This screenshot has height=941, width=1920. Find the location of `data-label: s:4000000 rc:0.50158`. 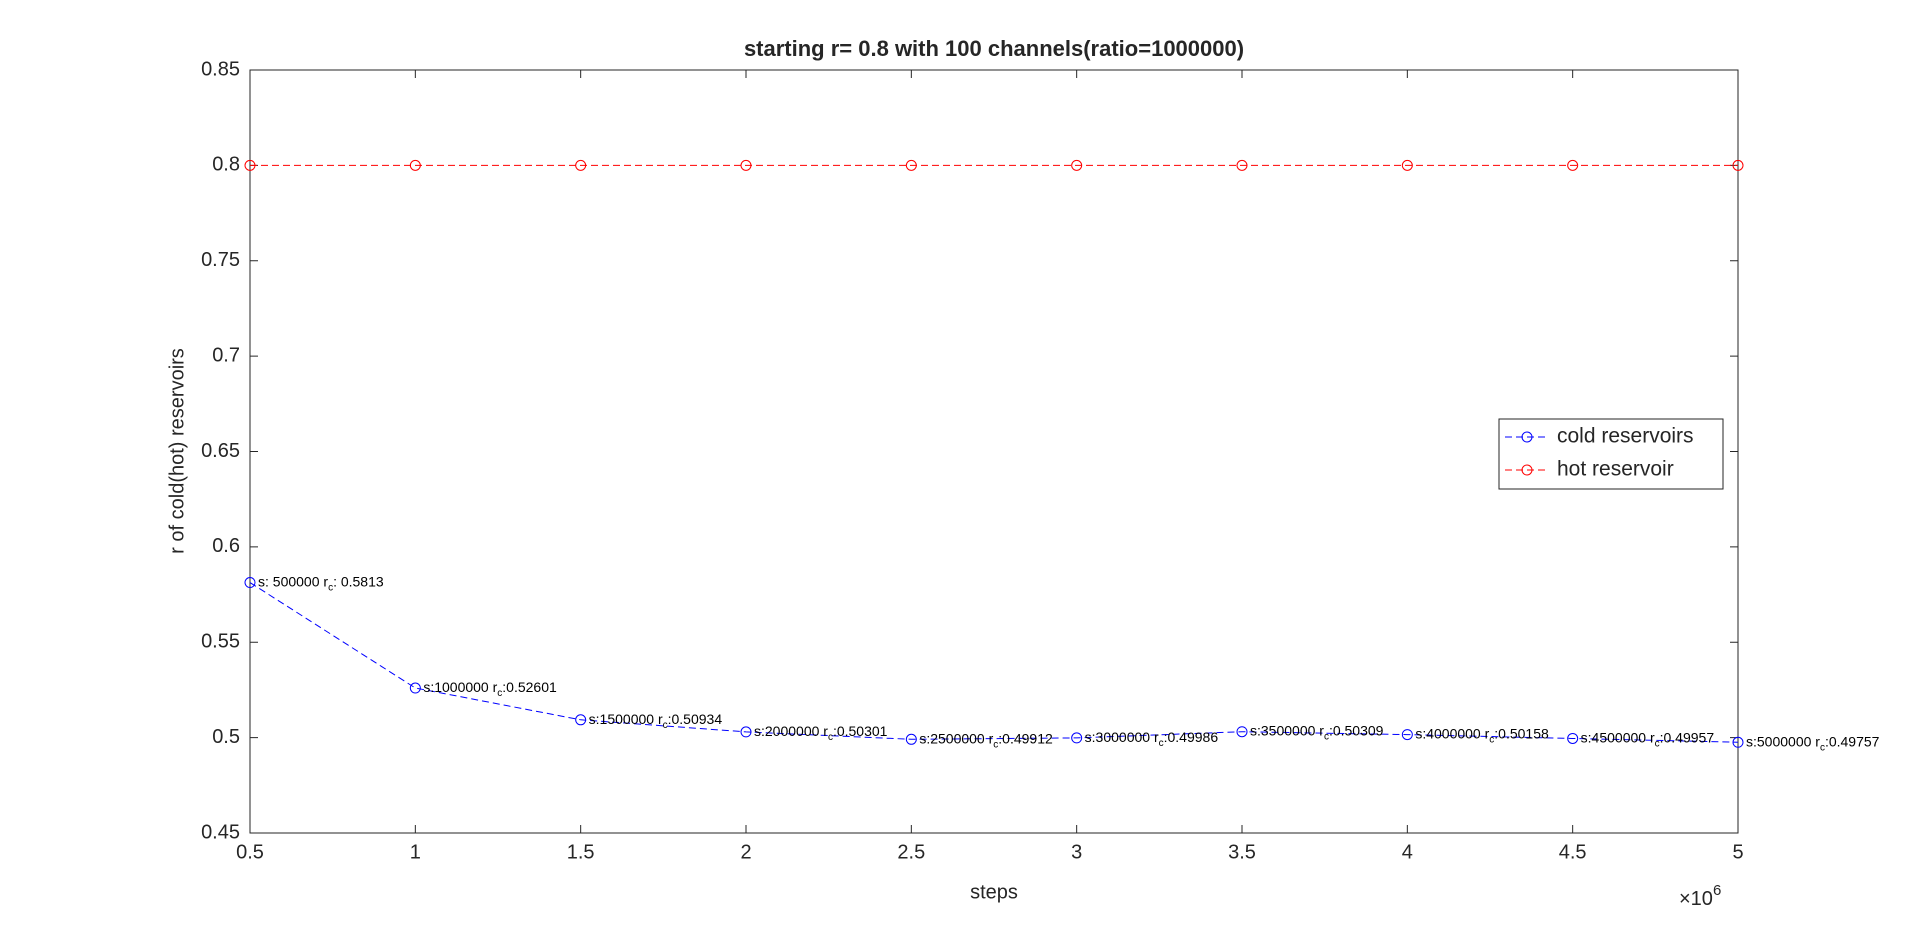

data-label: s:4000000 rc:0.50158 is located at coordinates (1482, 735).